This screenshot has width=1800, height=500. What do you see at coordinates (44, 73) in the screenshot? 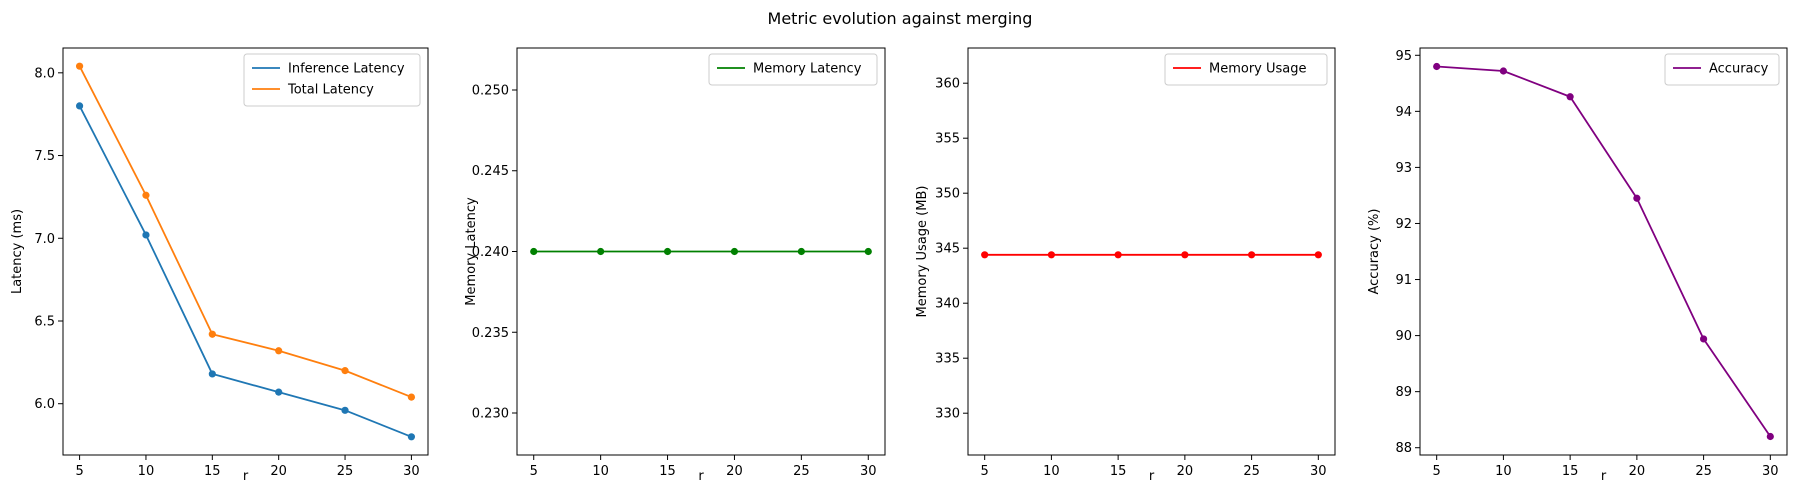
I see `y-tick-label: 8.0` at bounding box center [44, 73].